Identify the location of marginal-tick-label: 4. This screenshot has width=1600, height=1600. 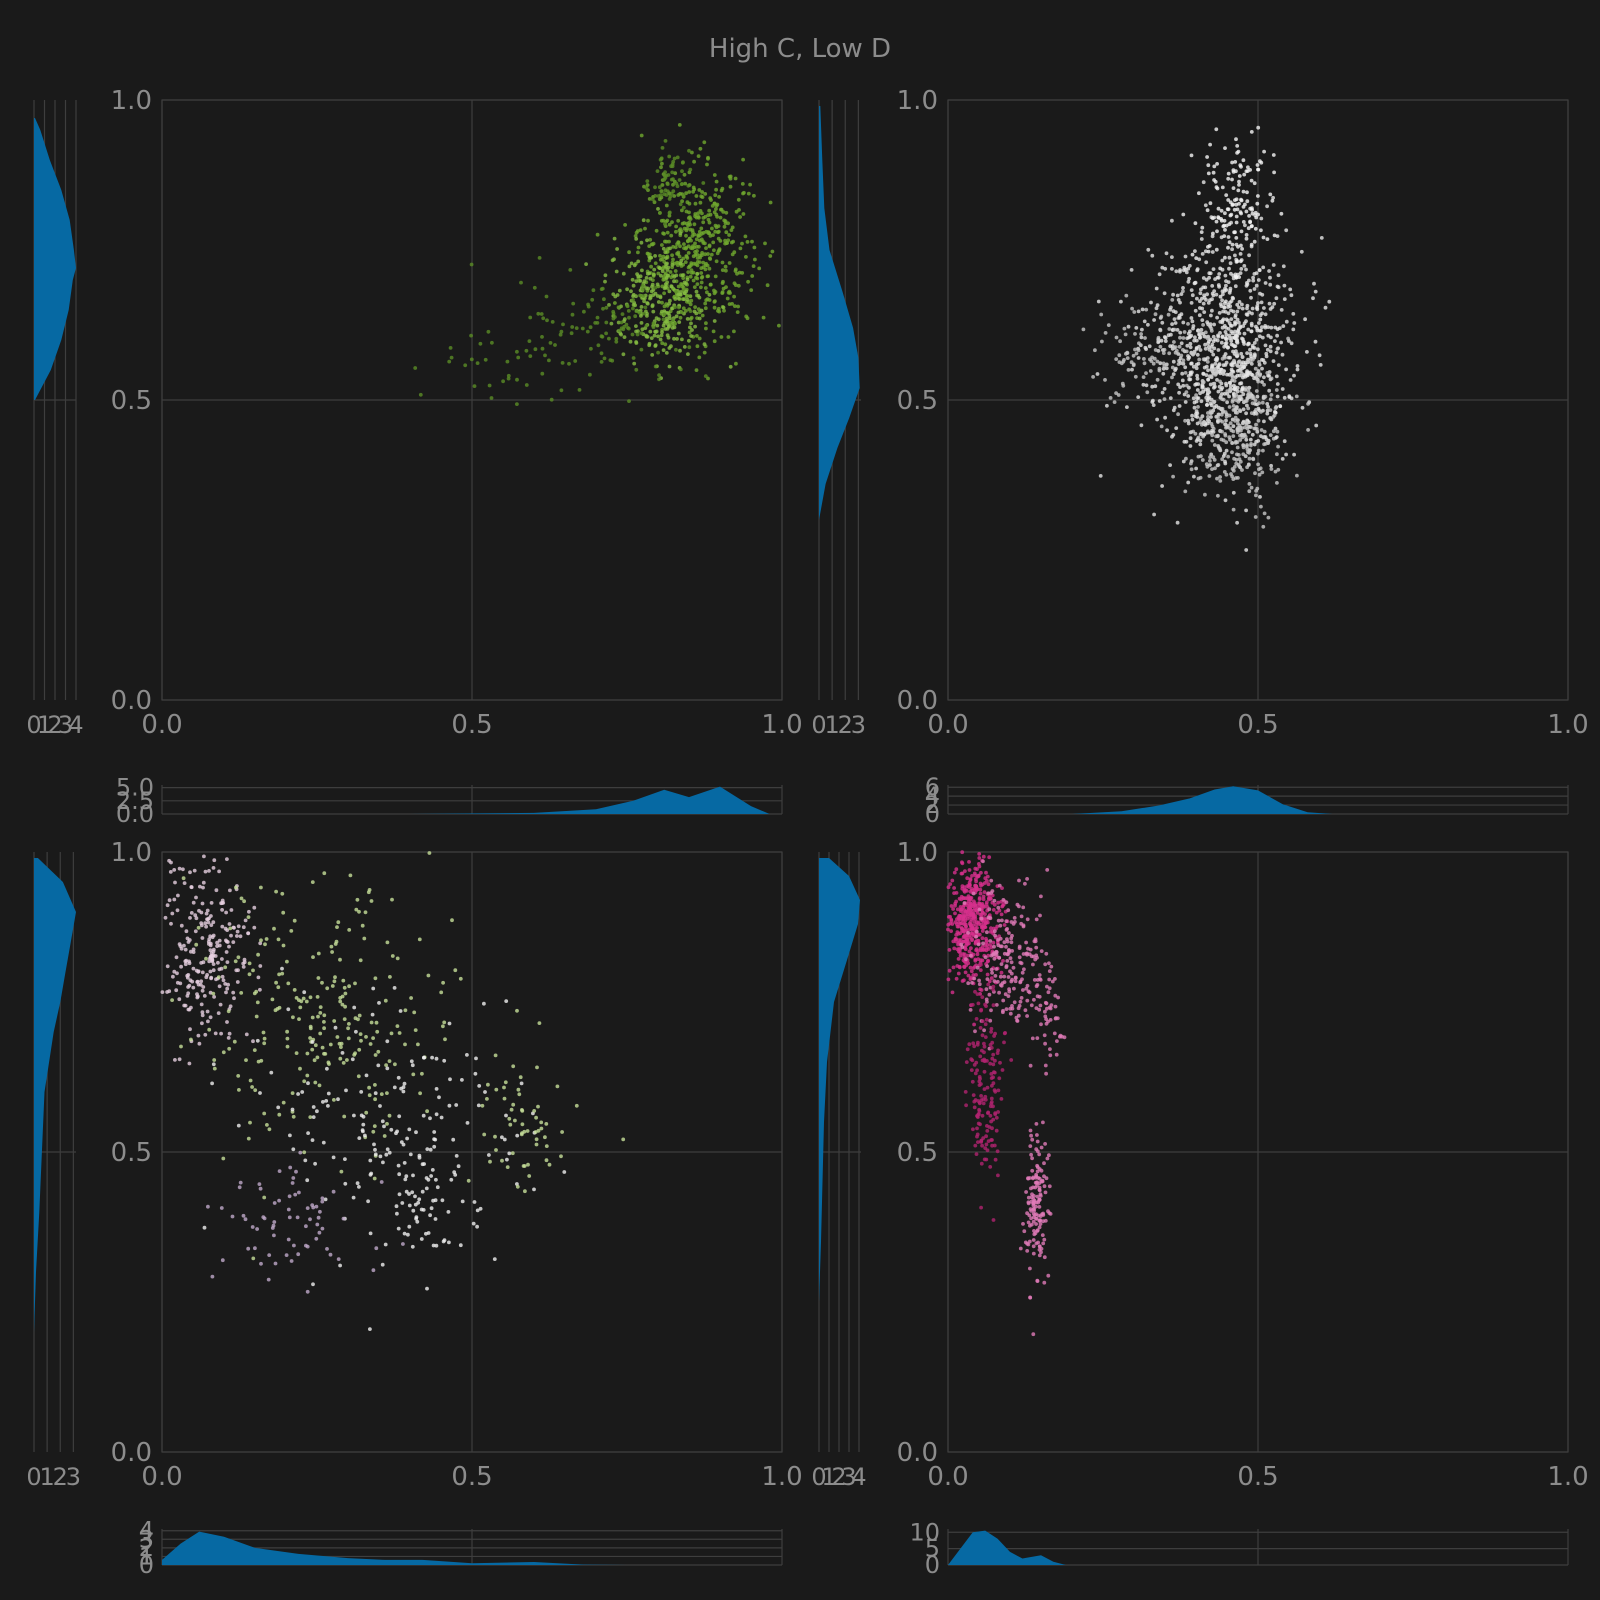
(932, 796).